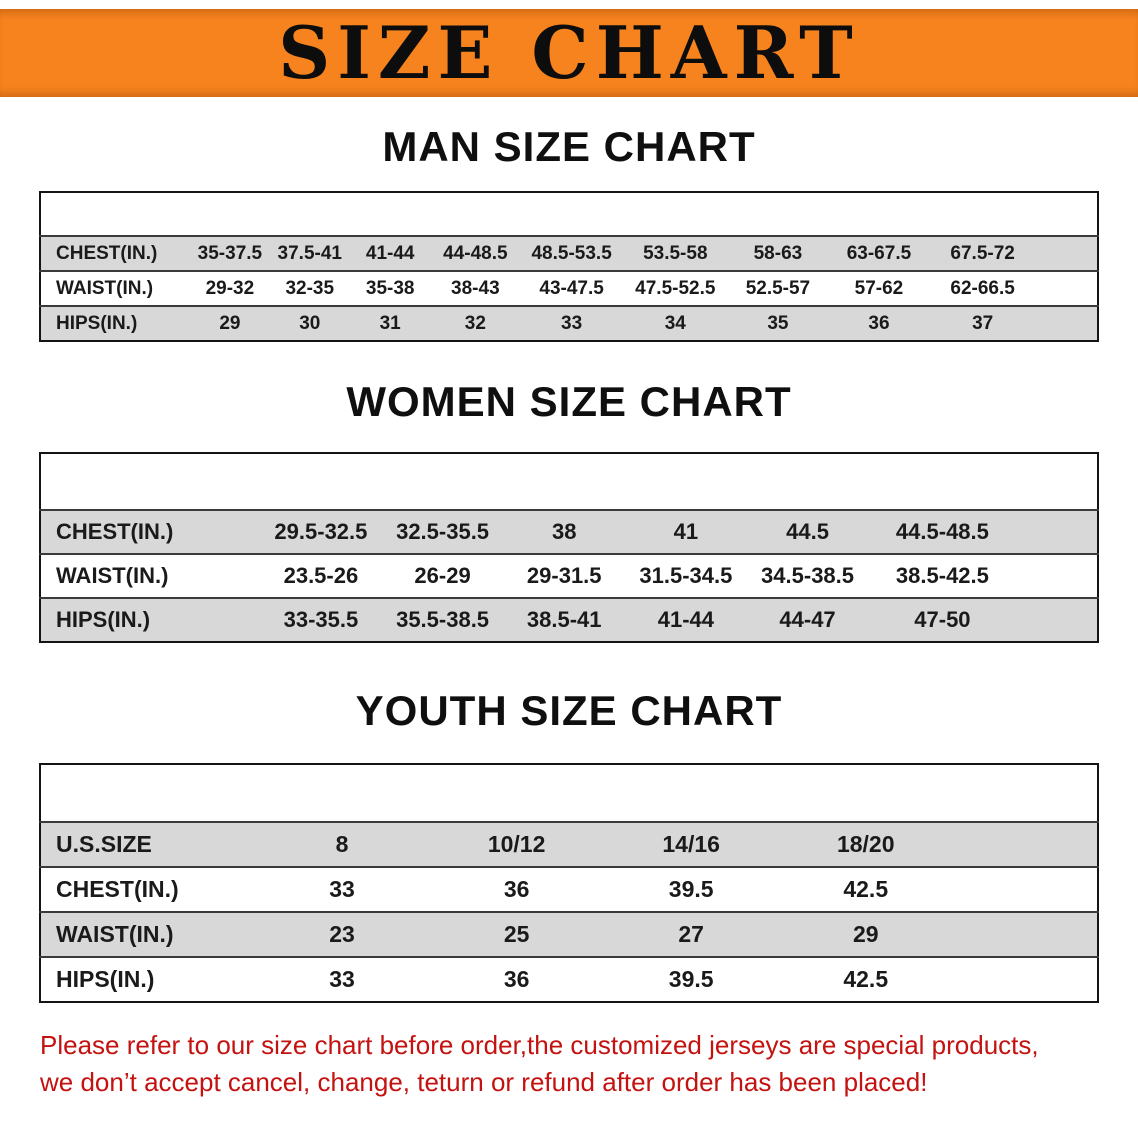 Image resolution: width=1138 pixels, height=1141 pixels. What do you see at coordinates (342, 792) in the screenshot?
I see `size-header-cell: YTH S` at bounding box center [342, 792].